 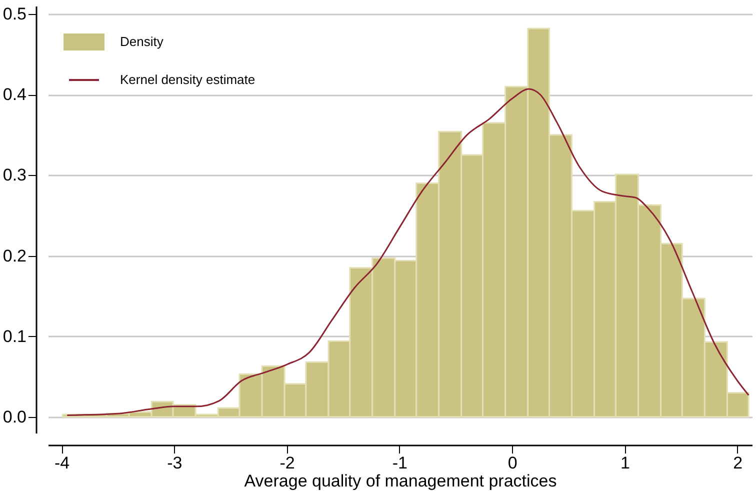 What do you see at coordinates (142, 41) in the screenshot?
I see `legend-label: Density` at bounding box center [142, 41].